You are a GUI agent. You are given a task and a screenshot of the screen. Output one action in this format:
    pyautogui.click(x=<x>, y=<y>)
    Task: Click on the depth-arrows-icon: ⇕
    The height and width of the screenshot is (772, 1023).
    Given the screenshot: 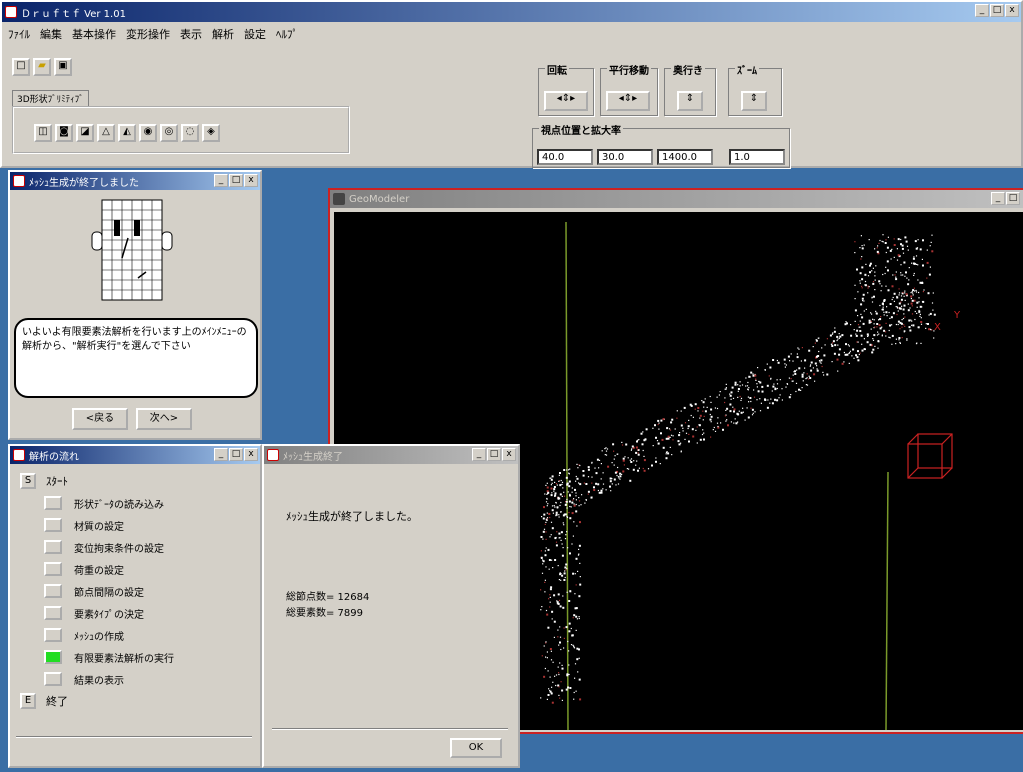 What is the action you would take?
    pyautogui.click(x=690, y=101)
    